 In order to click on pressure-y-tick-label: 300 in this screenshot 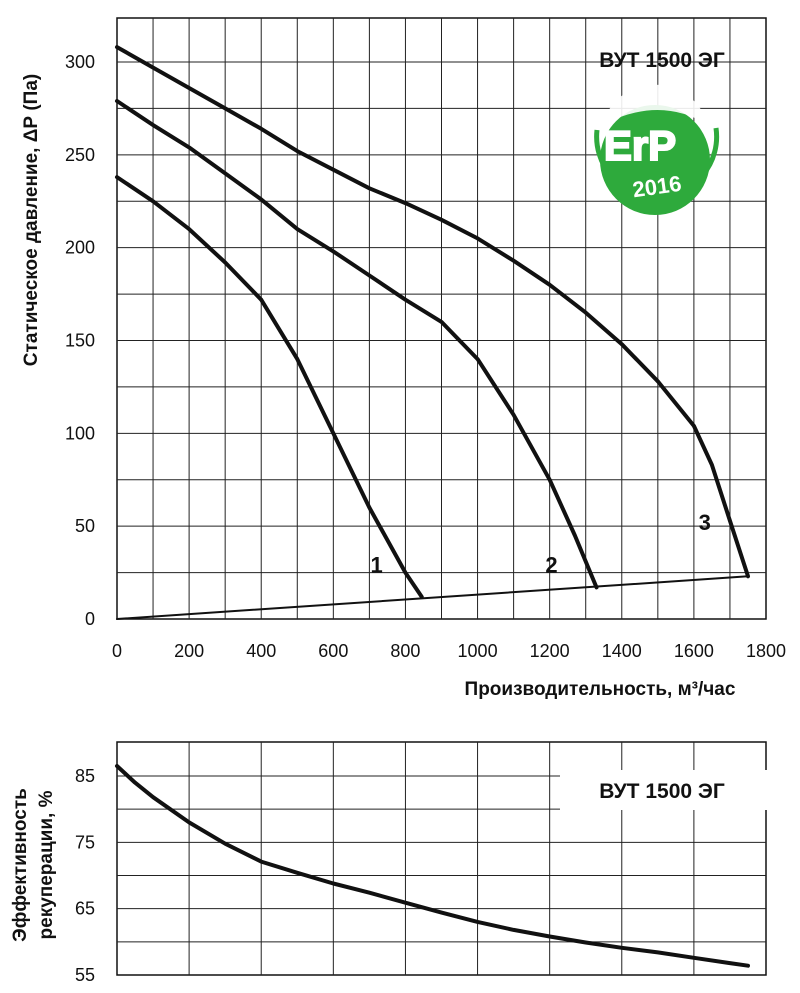, I will do `click(80, 62)`.